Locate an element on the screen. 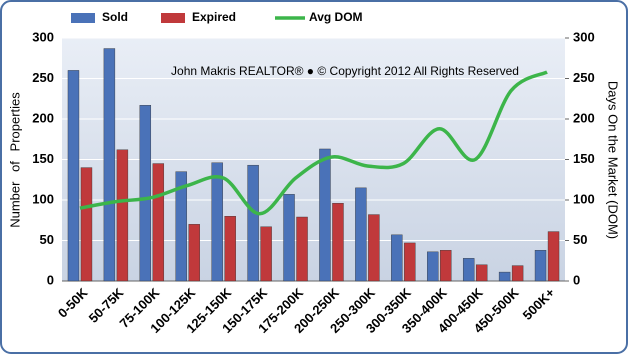 The height and width of the screenshot is (354, 628). y-tick-label: 300 is located at coordinates (43, 36).